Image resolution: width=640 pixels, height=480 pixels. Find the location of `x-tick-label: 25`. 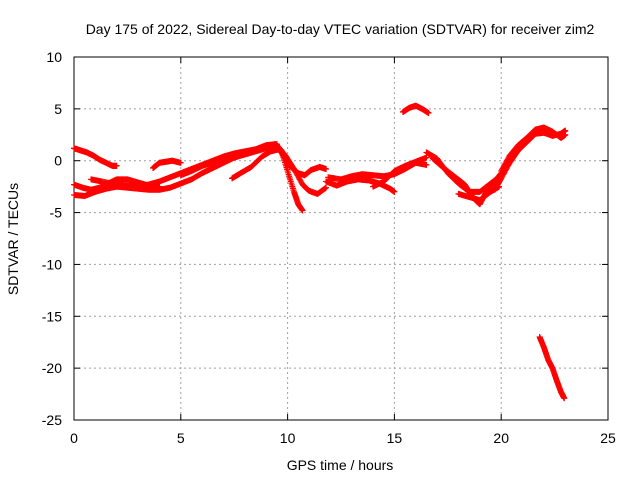

x-tick-label: 25 is located at coordinates (608, 438).